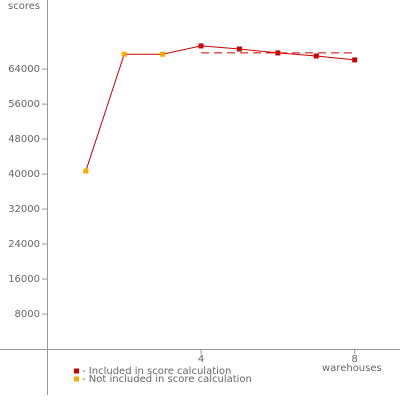 The image size is (400, 400). Describe the element at coordinates (27, 314) in the screenshot. I see `y-tick-label: 8000` at that location.